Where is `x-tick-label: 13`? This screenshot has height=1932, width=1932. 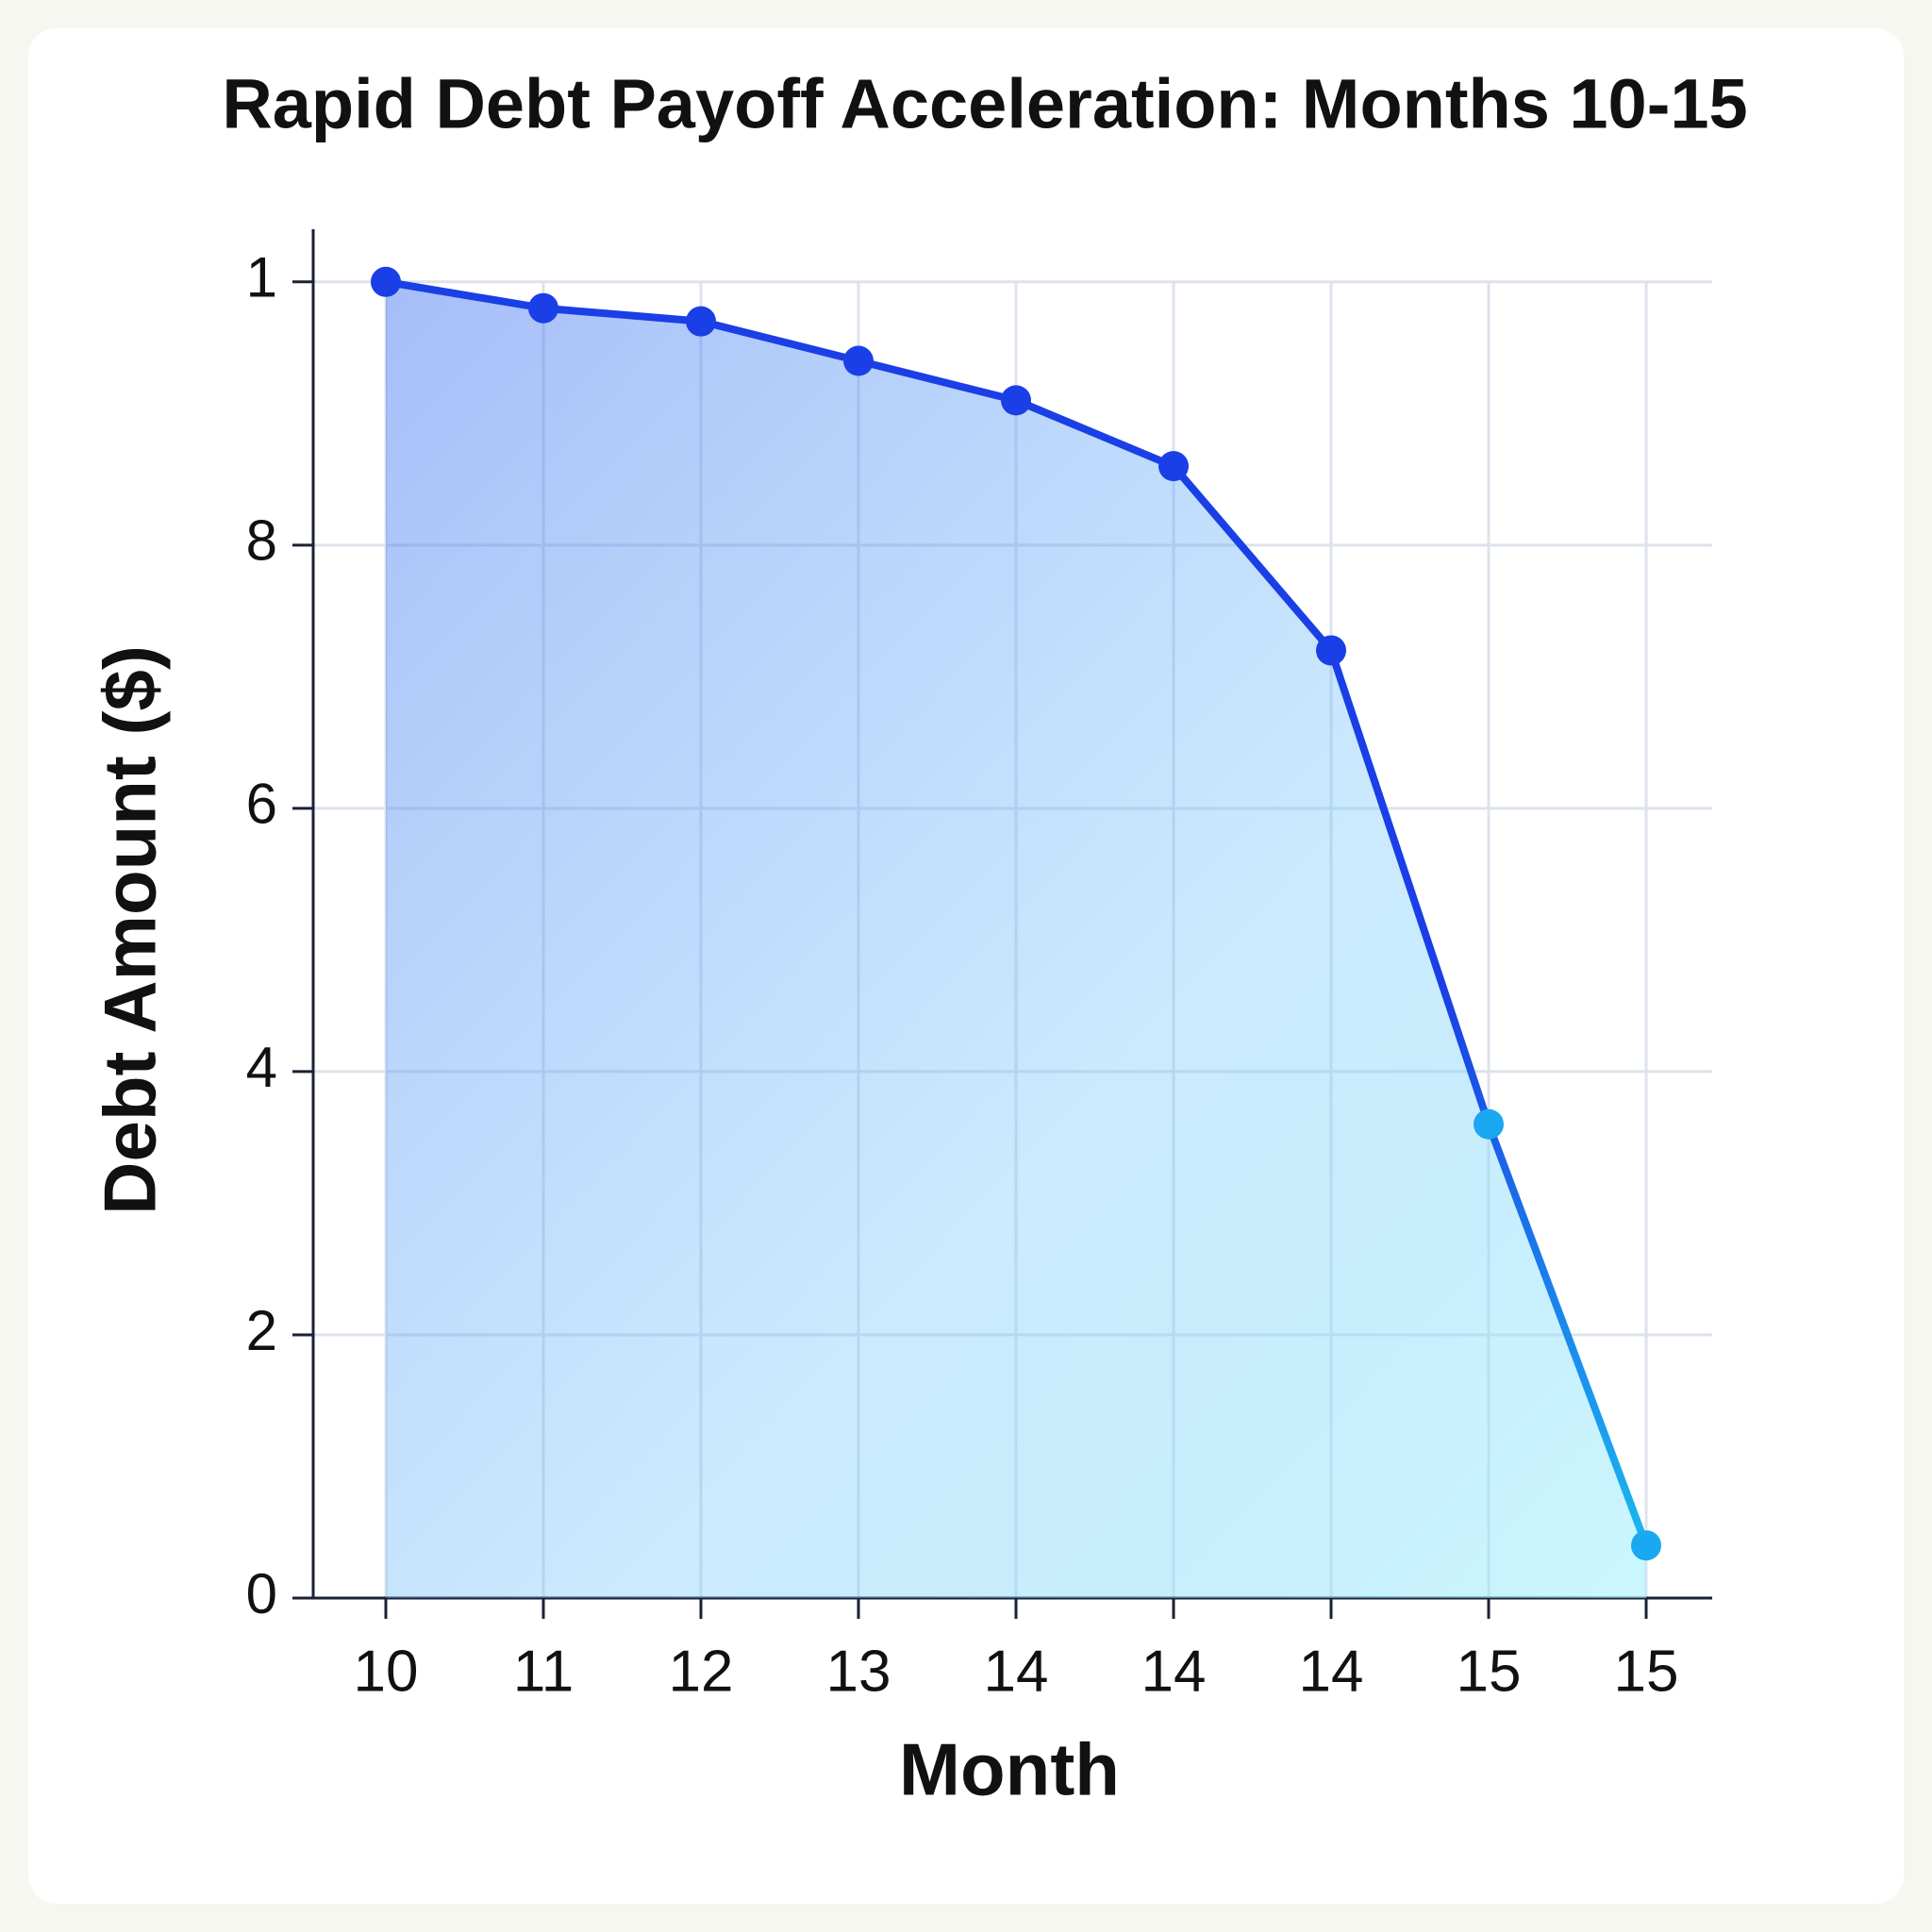
x-tick-label: 13 is located at coordinates (859, 1672).